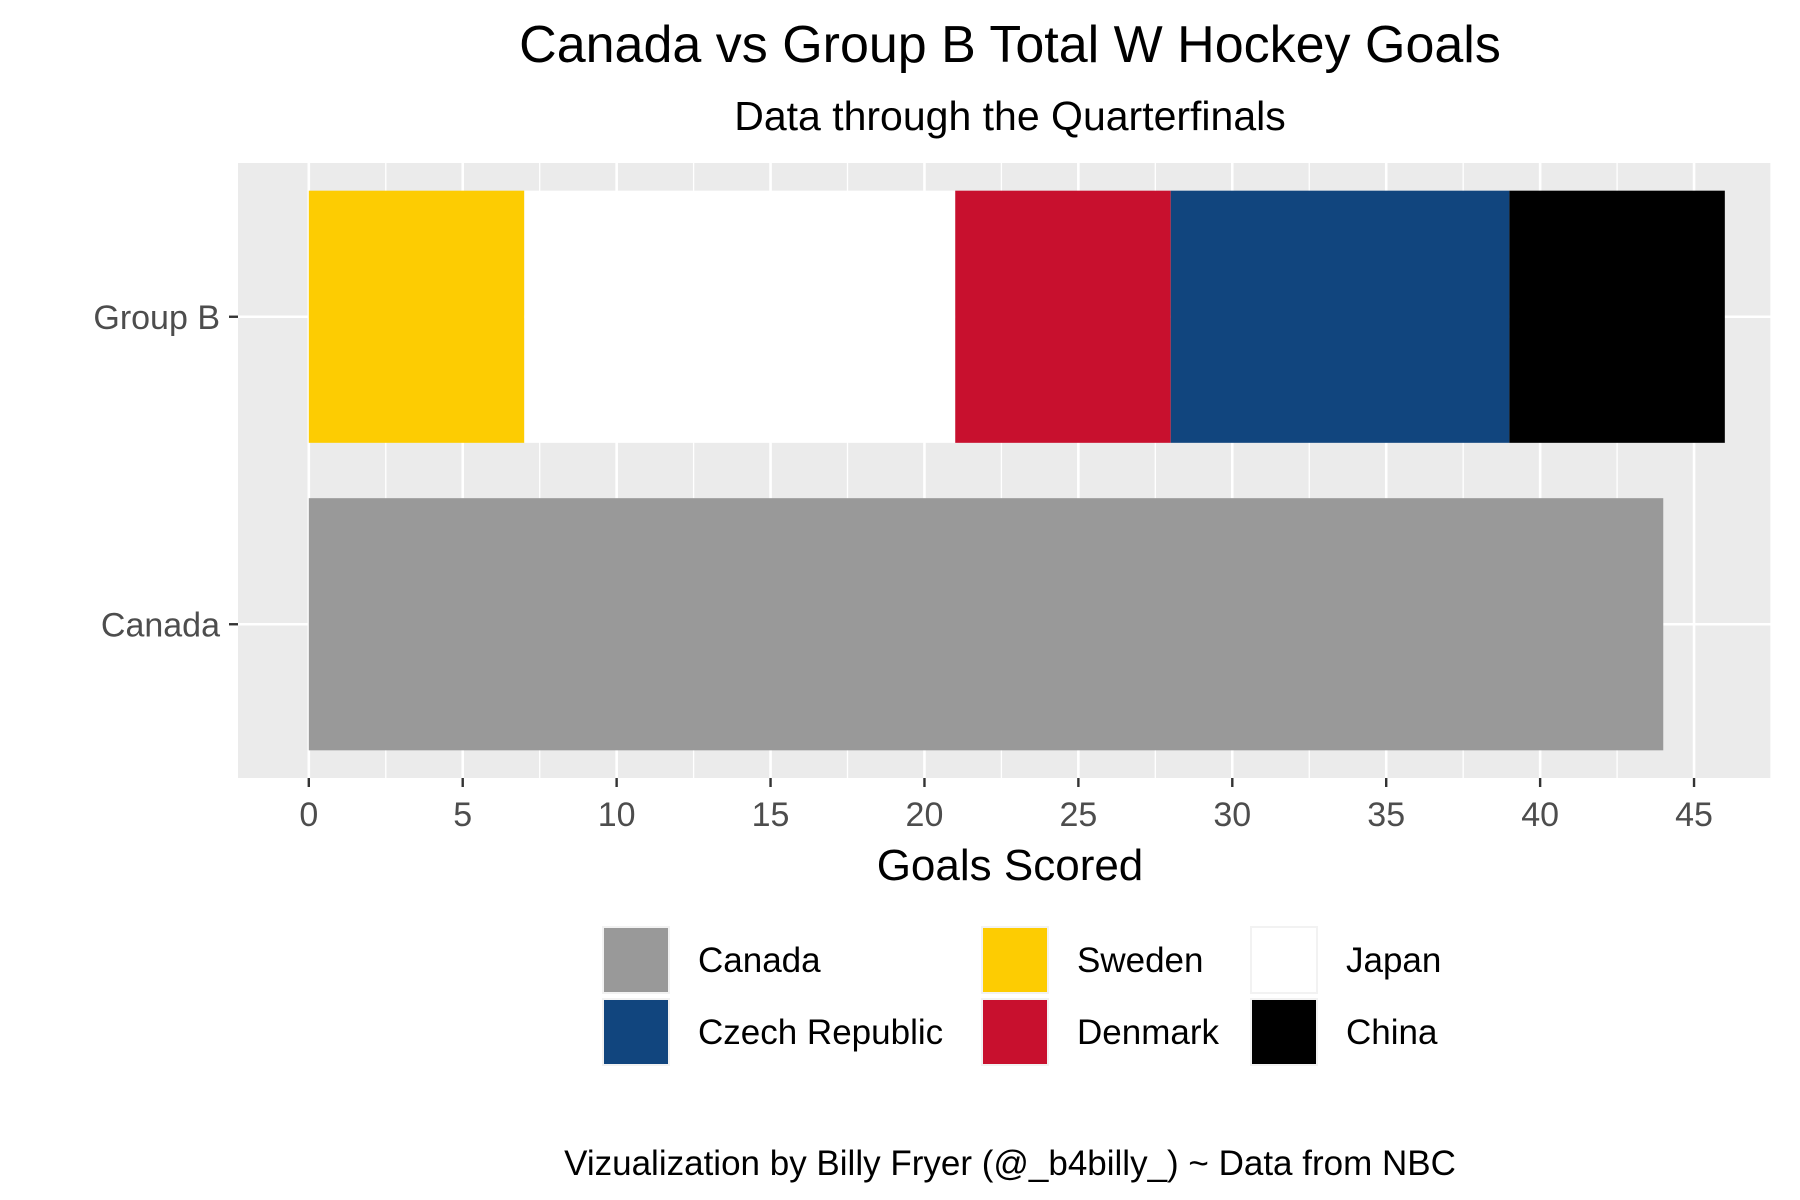  What do you see at coordinates (1006, 806) in the screenshot?
I see `x-axis: 0 5 10 15 20 25 30 35 40 45` at bounding box center [1006, 806].